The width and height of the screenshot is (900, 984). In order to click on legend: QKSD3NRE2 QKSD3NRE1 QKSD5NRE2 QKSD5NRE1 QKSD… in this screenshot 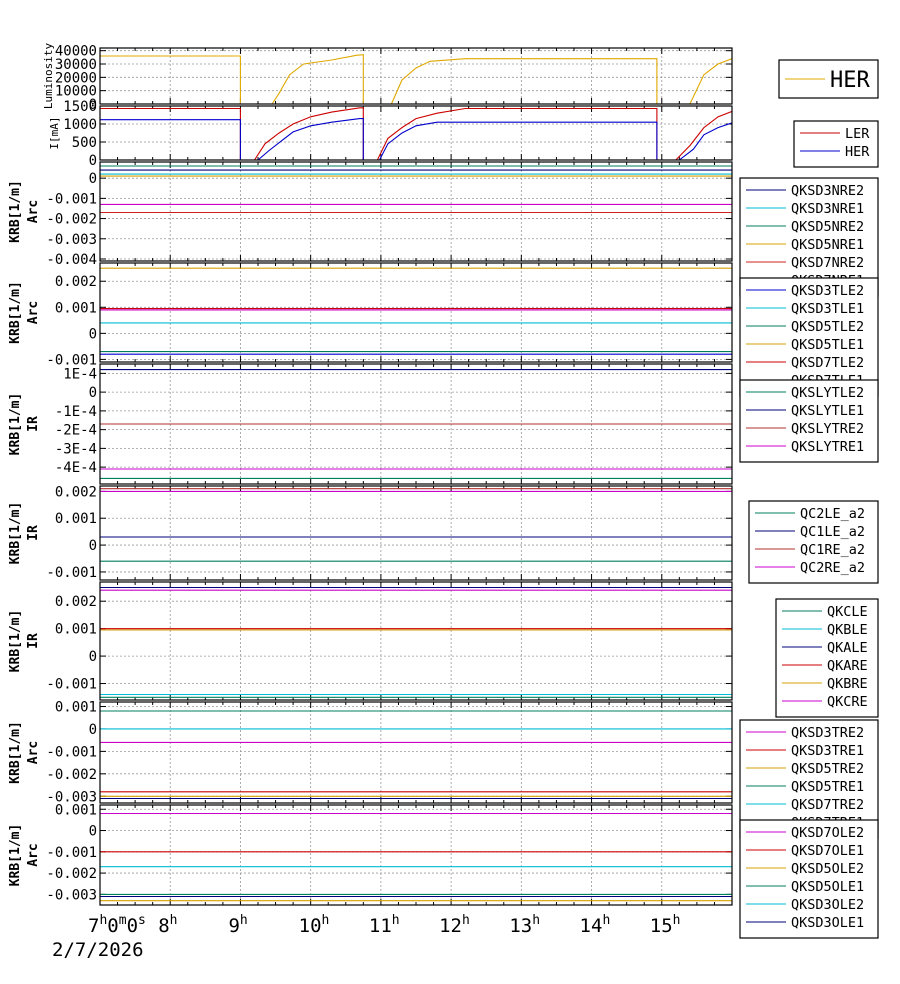, I will do `click(809, 237)`.